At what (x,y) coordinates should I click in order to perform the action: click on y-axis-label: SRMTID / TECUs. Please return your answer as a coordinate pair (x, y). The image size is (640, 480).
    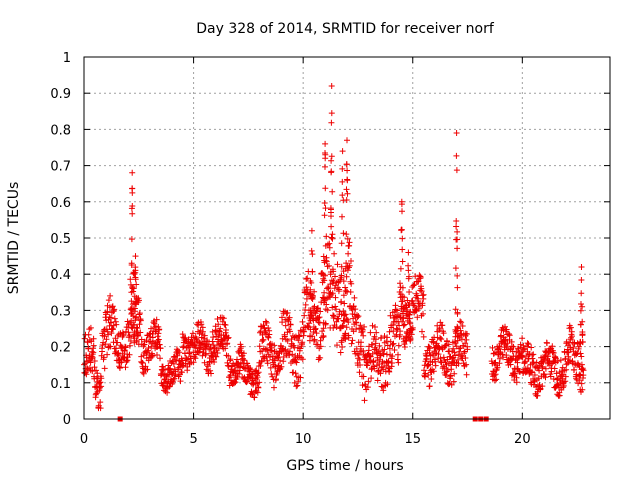
    Looking at the image, I should click on (14, 238).